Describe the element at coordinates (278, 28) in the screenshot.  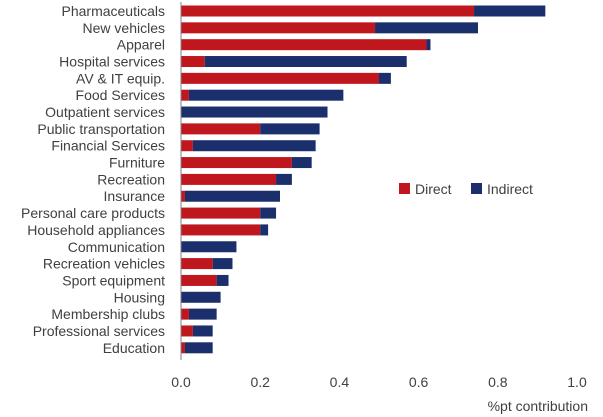
I see `bar-direct-new-vehicles` at that location.